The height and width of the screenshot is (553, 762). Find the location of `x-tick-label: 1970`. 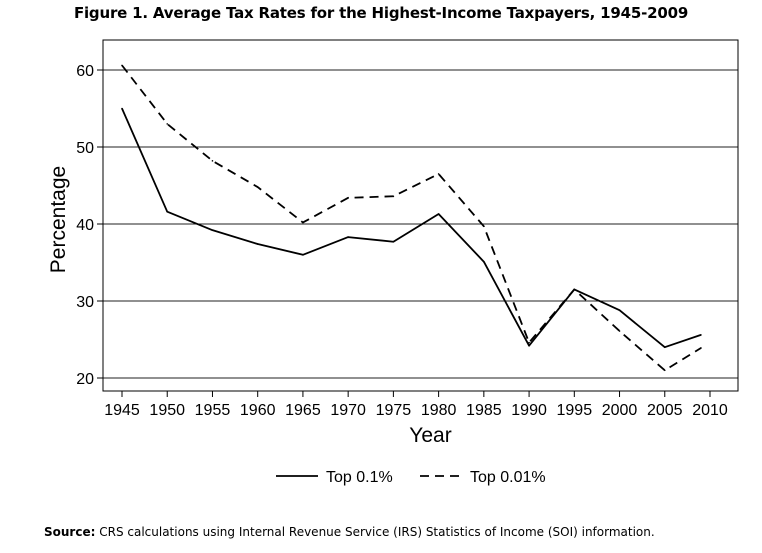

x-tick-label: 1970 is located at coordinates (348, 410).